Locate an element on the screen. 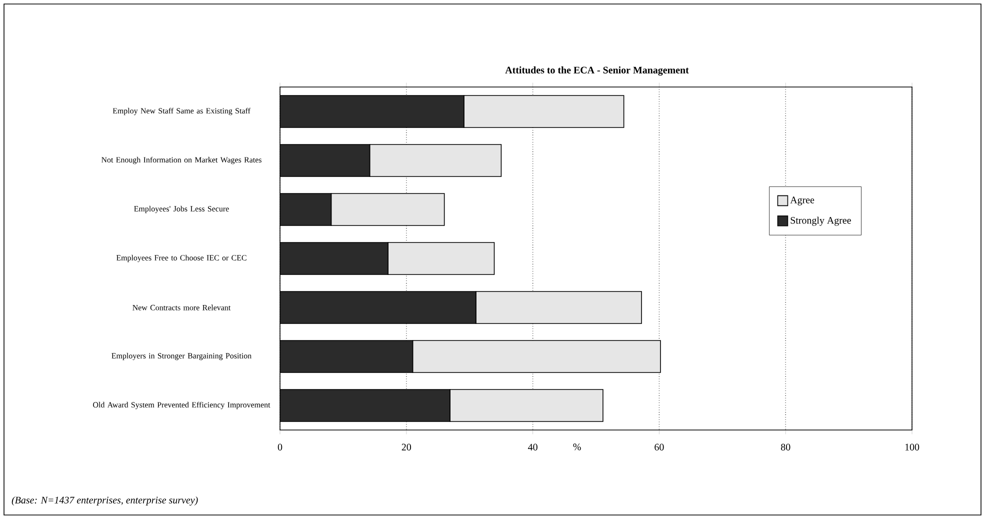 This screenshot has width=985, height=519. x-tick-label: 100 is located at coordinates (912, 447).